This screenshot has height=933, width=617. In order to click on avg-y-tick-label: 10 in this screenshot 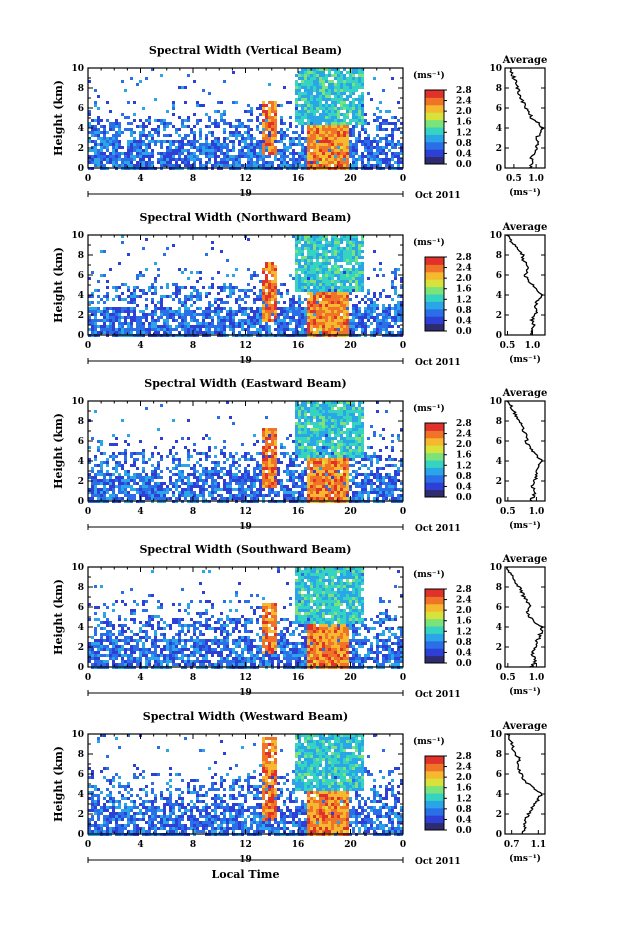, I will do `click(495, 236)`.